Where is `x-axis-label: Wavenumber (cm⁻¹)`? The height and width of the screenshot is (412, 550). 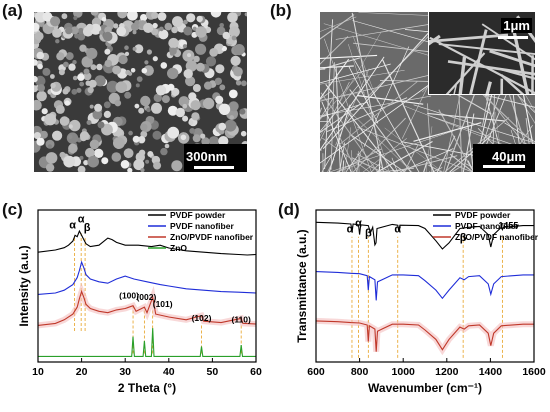 x-axis-label: Wavenumber (cm⁻¹) is located at coordinates (425, 388).